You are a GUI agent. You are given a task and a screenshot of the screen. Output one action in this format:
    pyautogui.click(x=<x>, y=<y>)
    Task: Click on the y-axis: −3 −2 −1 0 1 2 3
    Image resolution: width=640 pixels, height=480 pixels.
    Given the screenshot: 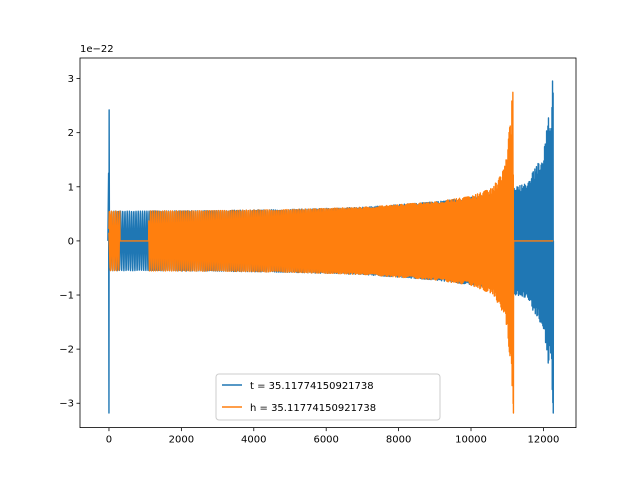 What is the action you would take?
    pyautogui.click(x=69, y=242)
    